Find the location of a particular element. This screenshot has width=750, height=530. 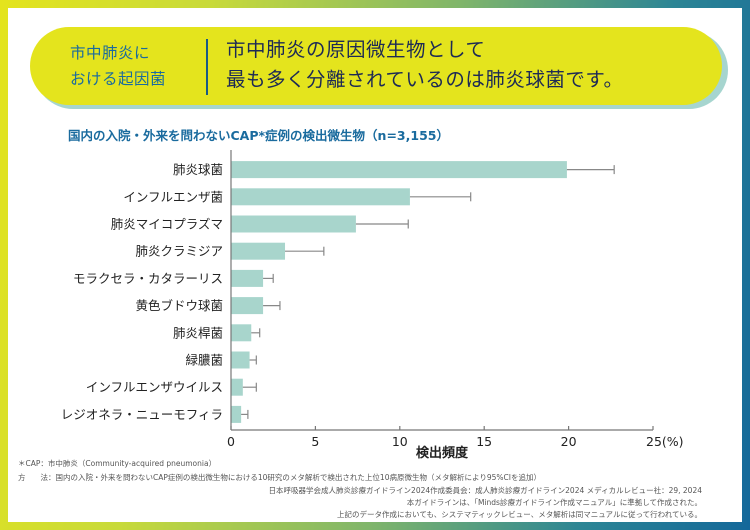

footnote-method-label: 方 法： is located at coordinates (37, 477).